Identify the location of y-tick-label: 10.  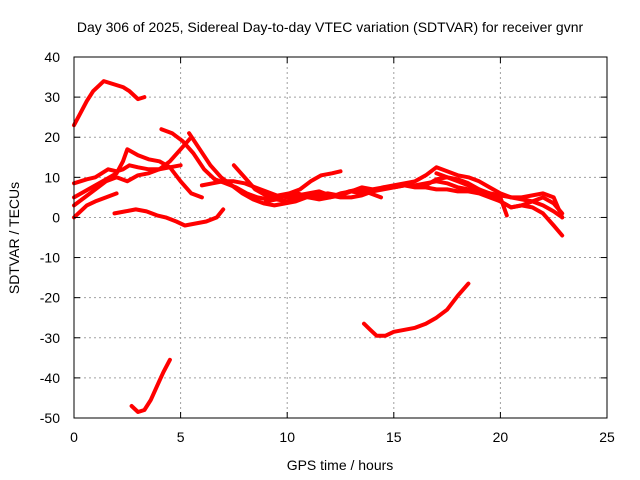
(52, 177).